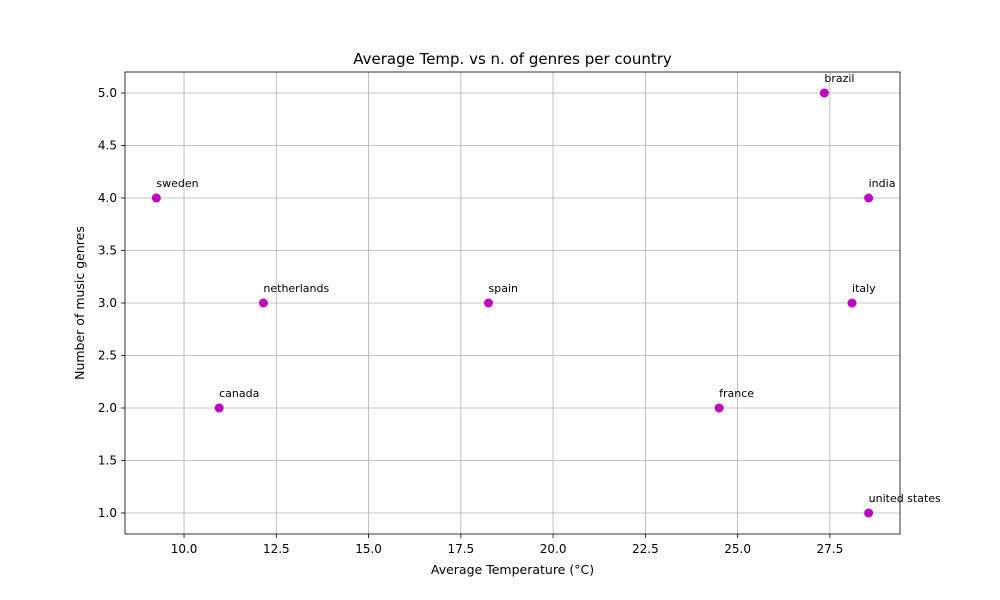 The width and height of the screenshot is (1000, 600). I want to click on x-axis-label: Average Temperature (°C), so click(512, 569).